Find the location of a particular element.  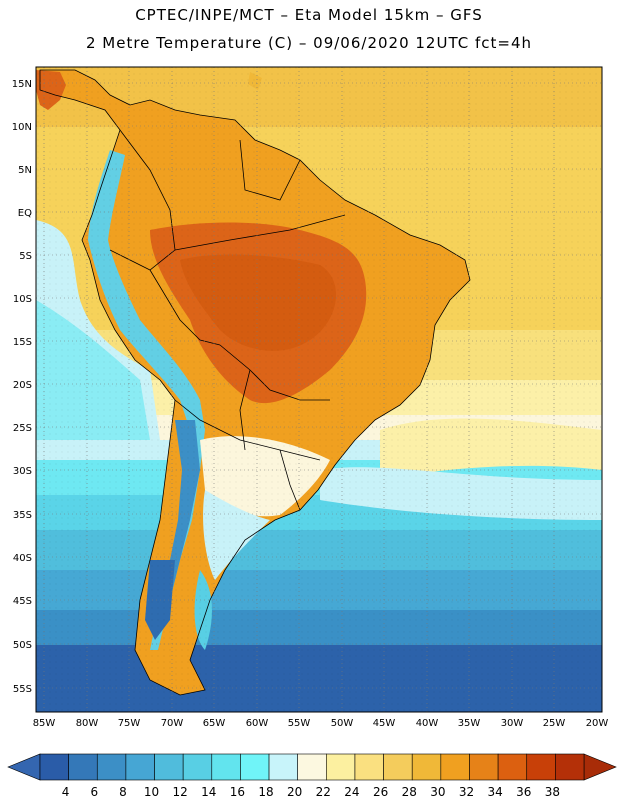

lat-label: 55S is located at coordinates (22, 689).